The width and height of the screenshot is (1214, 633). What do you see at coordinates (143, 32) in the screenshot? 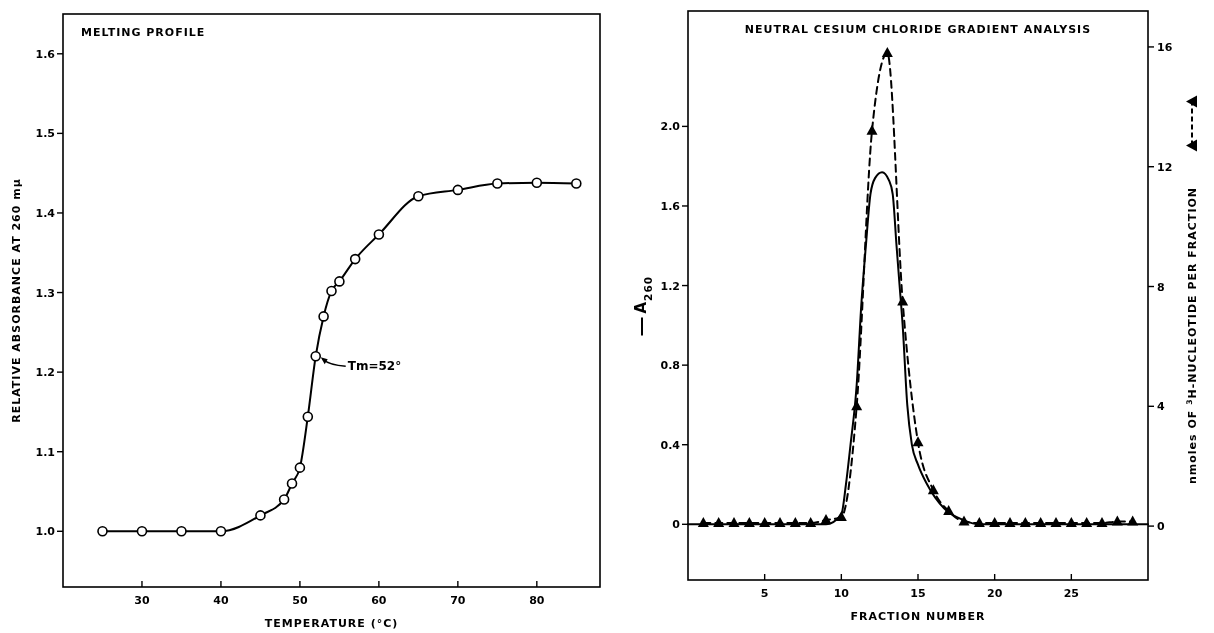
I see `text: MELTING PROFILE` at bounding box center [143, 32].